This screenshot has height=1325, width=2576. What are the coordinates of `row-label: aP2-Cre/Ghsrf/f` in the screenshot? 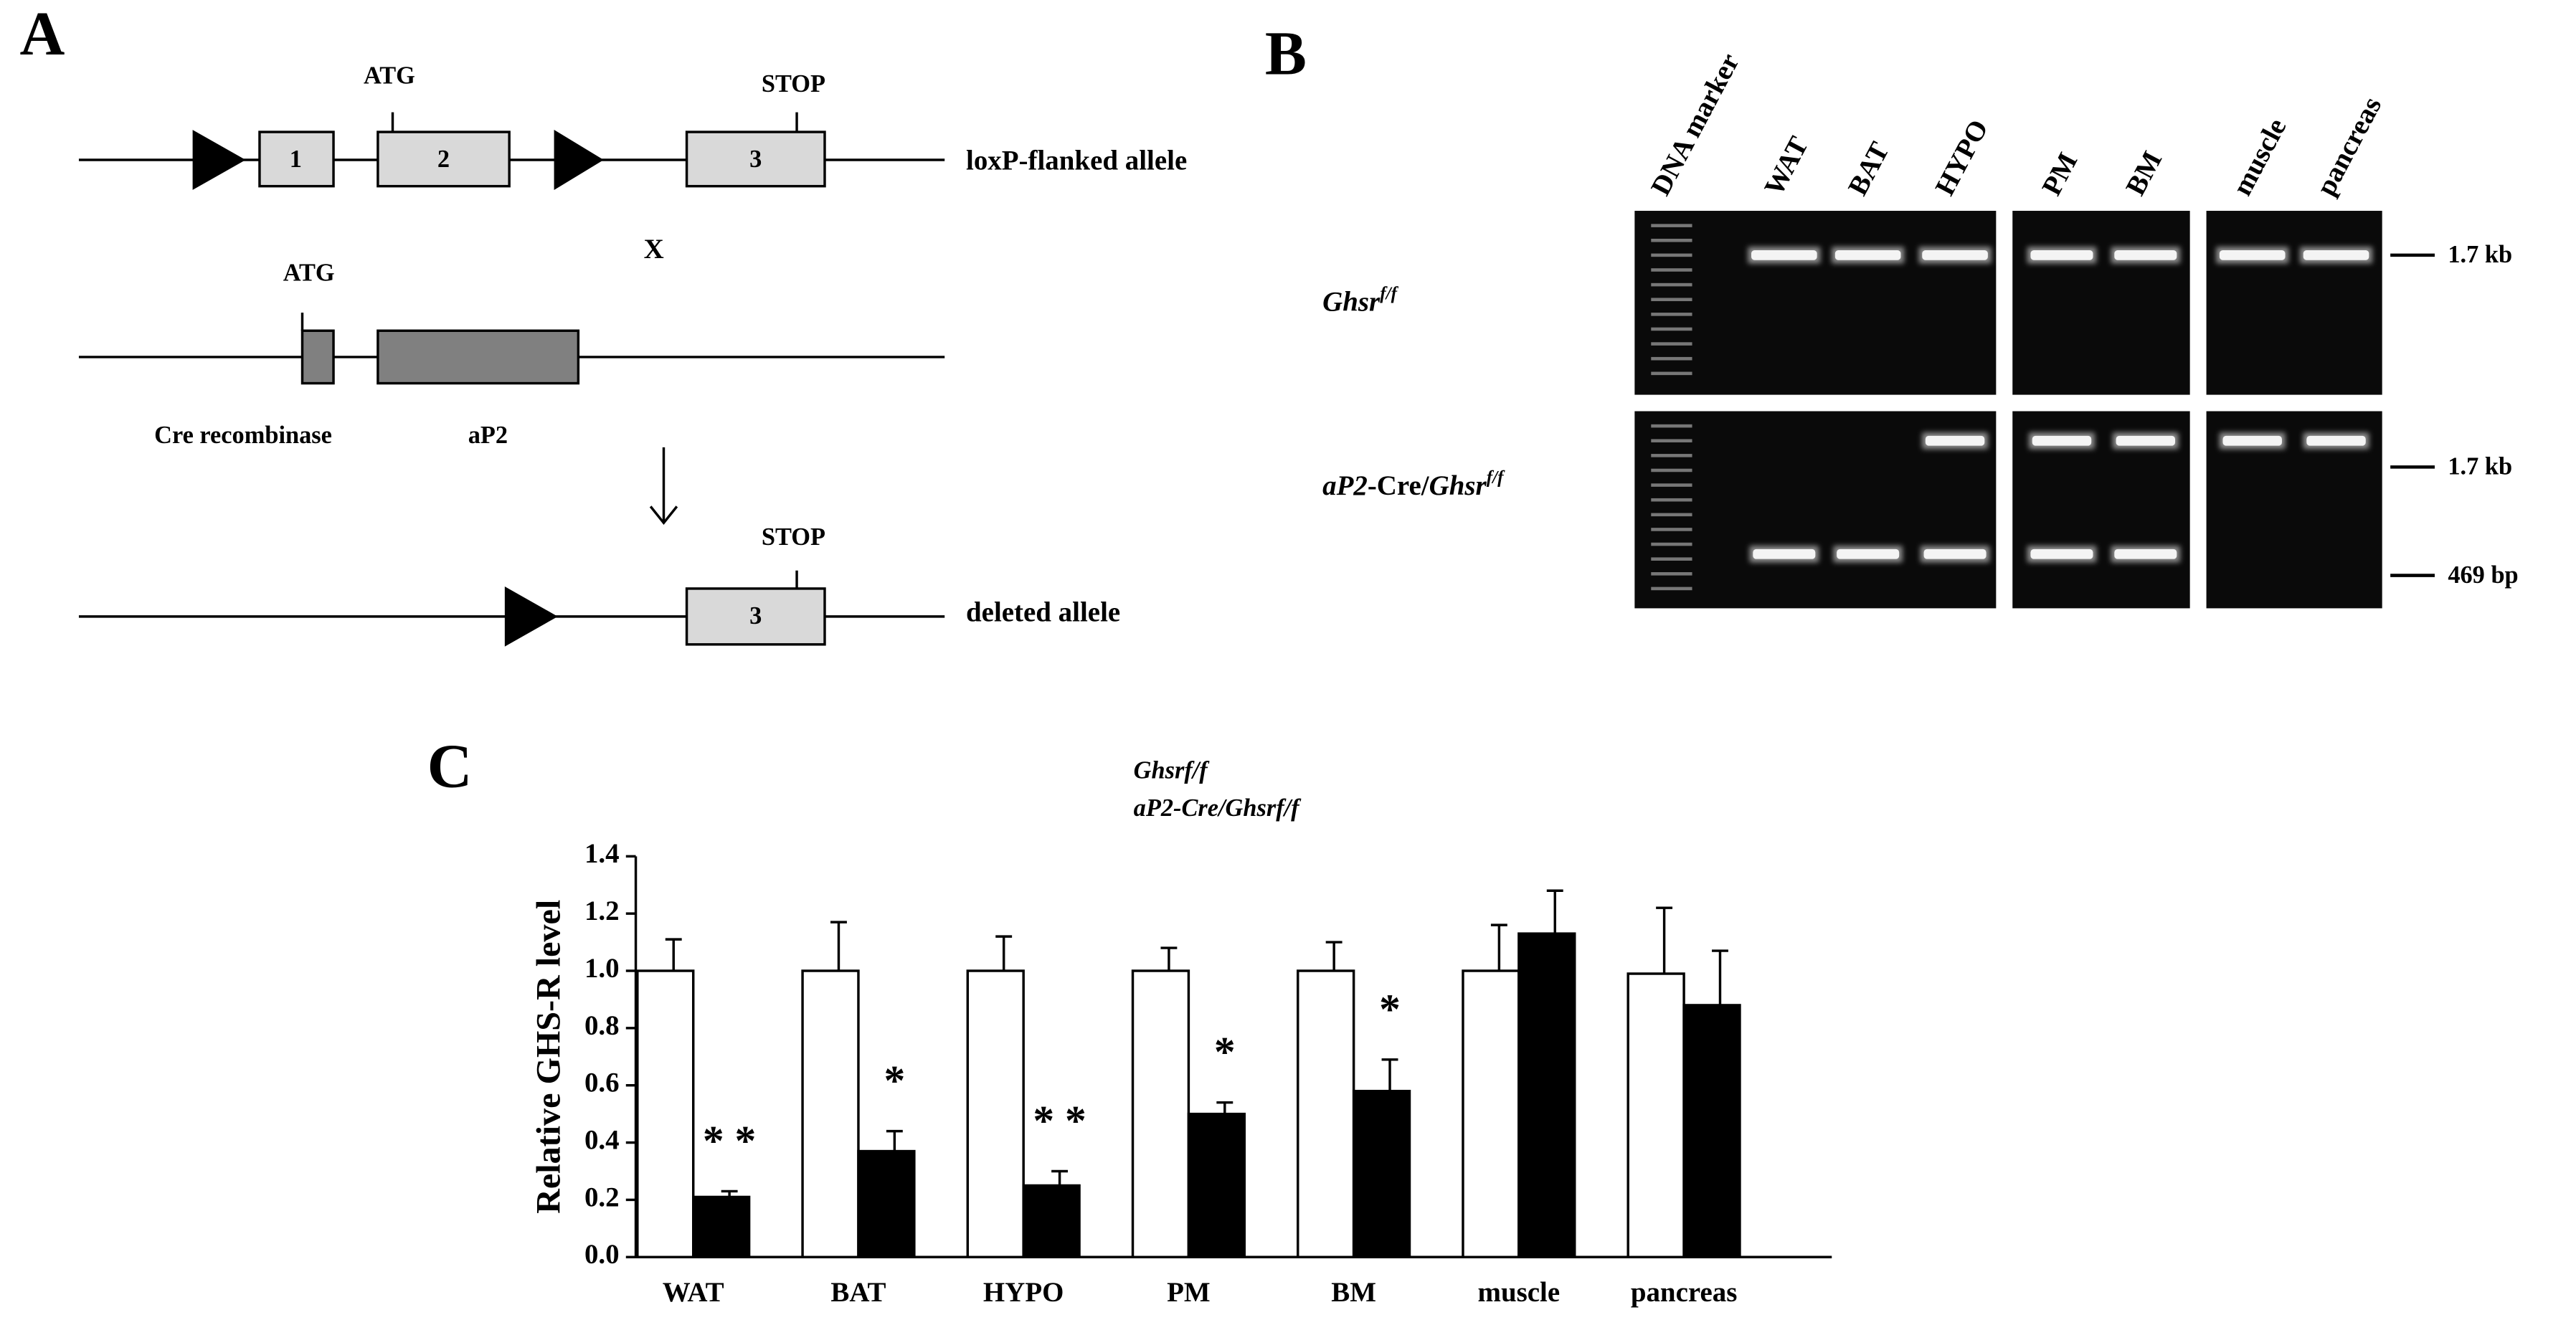 It's located at (1413, 484).